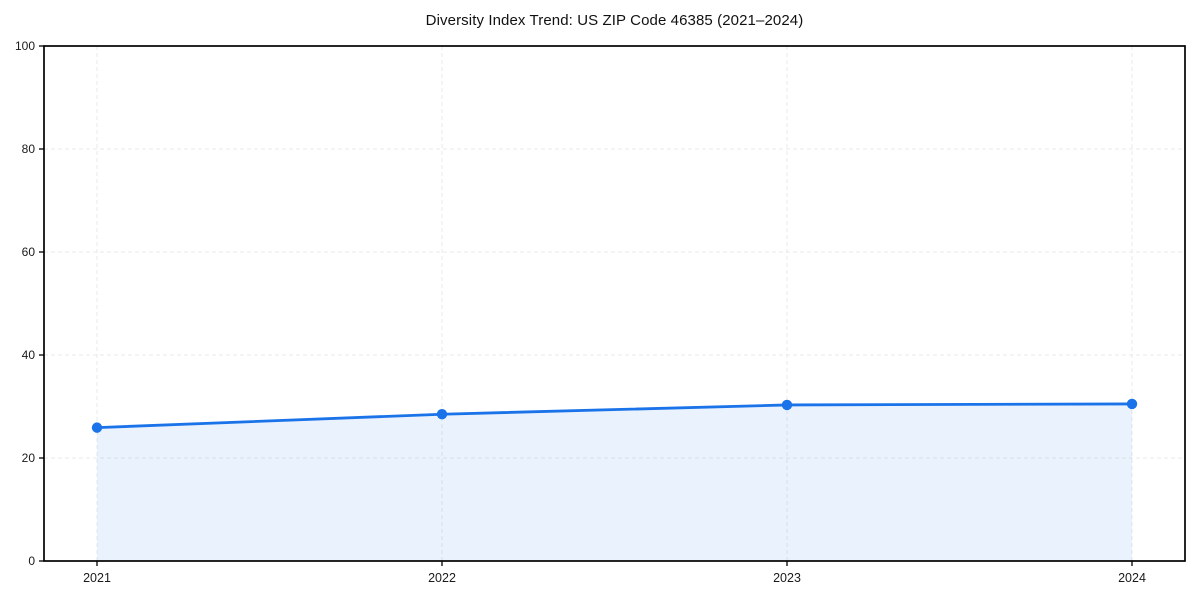 This screenshot has height=600, width=1200. Describe the element at coordinates (29, 252) in the screenshot. I see `y-tick-label: 60` at that location.